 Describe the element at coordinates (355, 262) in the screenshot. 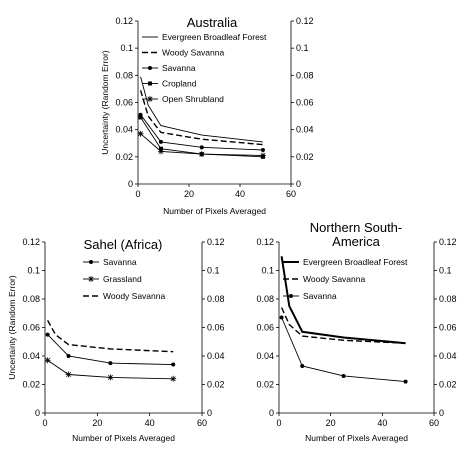

I see `legend-label: Evergreen Broadleaf Forest` at that location.